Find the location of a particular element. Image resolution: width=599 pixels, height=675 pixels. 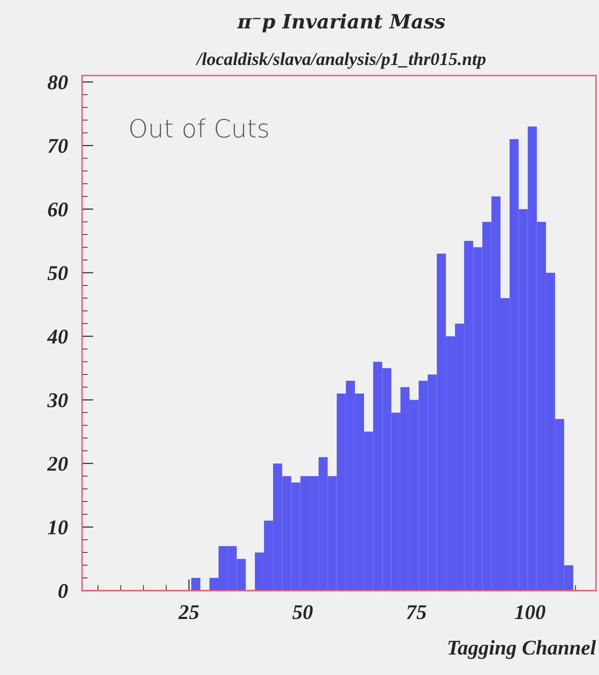

x-tick-label: 50 is located at coordinates (302, 612).